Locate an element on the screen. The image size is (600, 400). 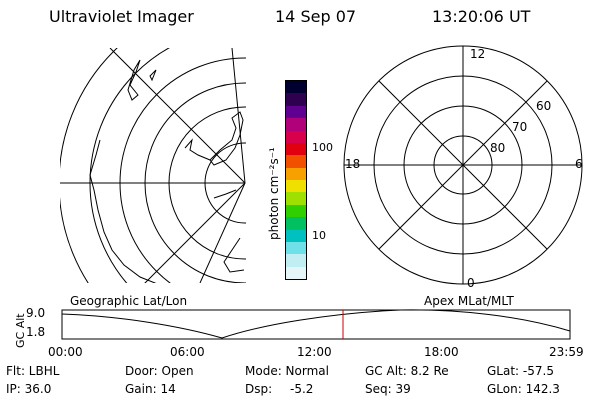
mlt-label-bottom: 0 is located at coordinates (471, 283).